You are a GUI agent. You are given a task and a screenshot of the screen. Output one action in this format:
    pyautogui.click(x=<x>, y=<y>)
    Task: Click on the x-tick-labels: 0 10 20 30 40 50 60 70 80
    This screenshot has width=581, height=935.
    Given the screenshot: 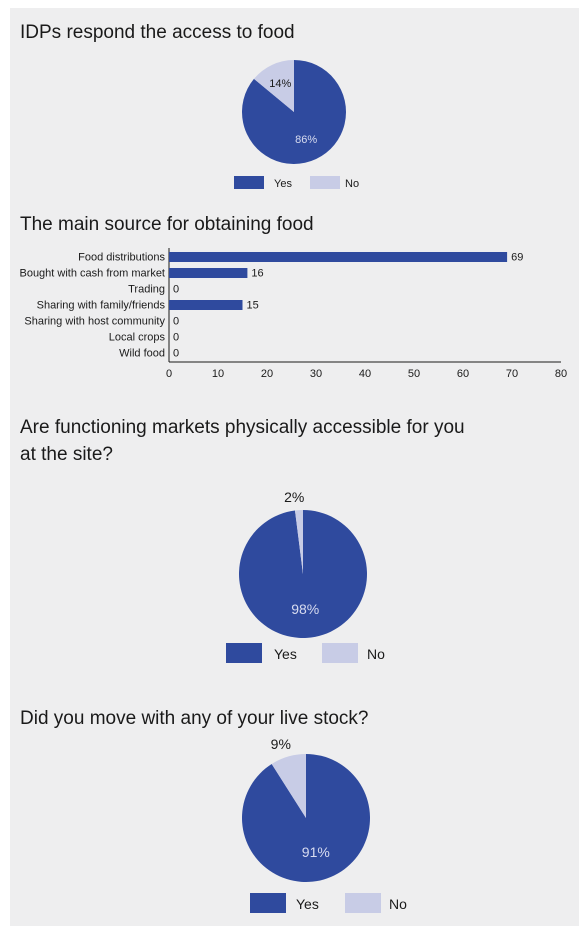 What is the action you would take?
    pyautogui.click(x=366, y=374)
    